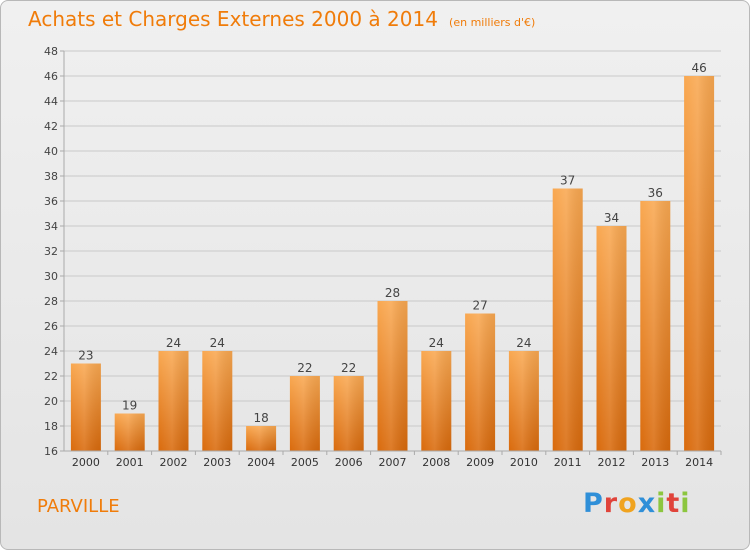  What do you see at coordinates (51, 401) in the screenshot?
I see `y-tick-label: 20` at bounding box center [51, 401].